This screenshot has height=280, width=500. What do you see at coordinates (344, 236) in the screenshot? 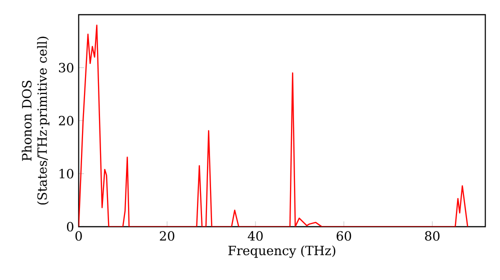
I see `x-tick-label: 60` at bounding box center [344, 236].